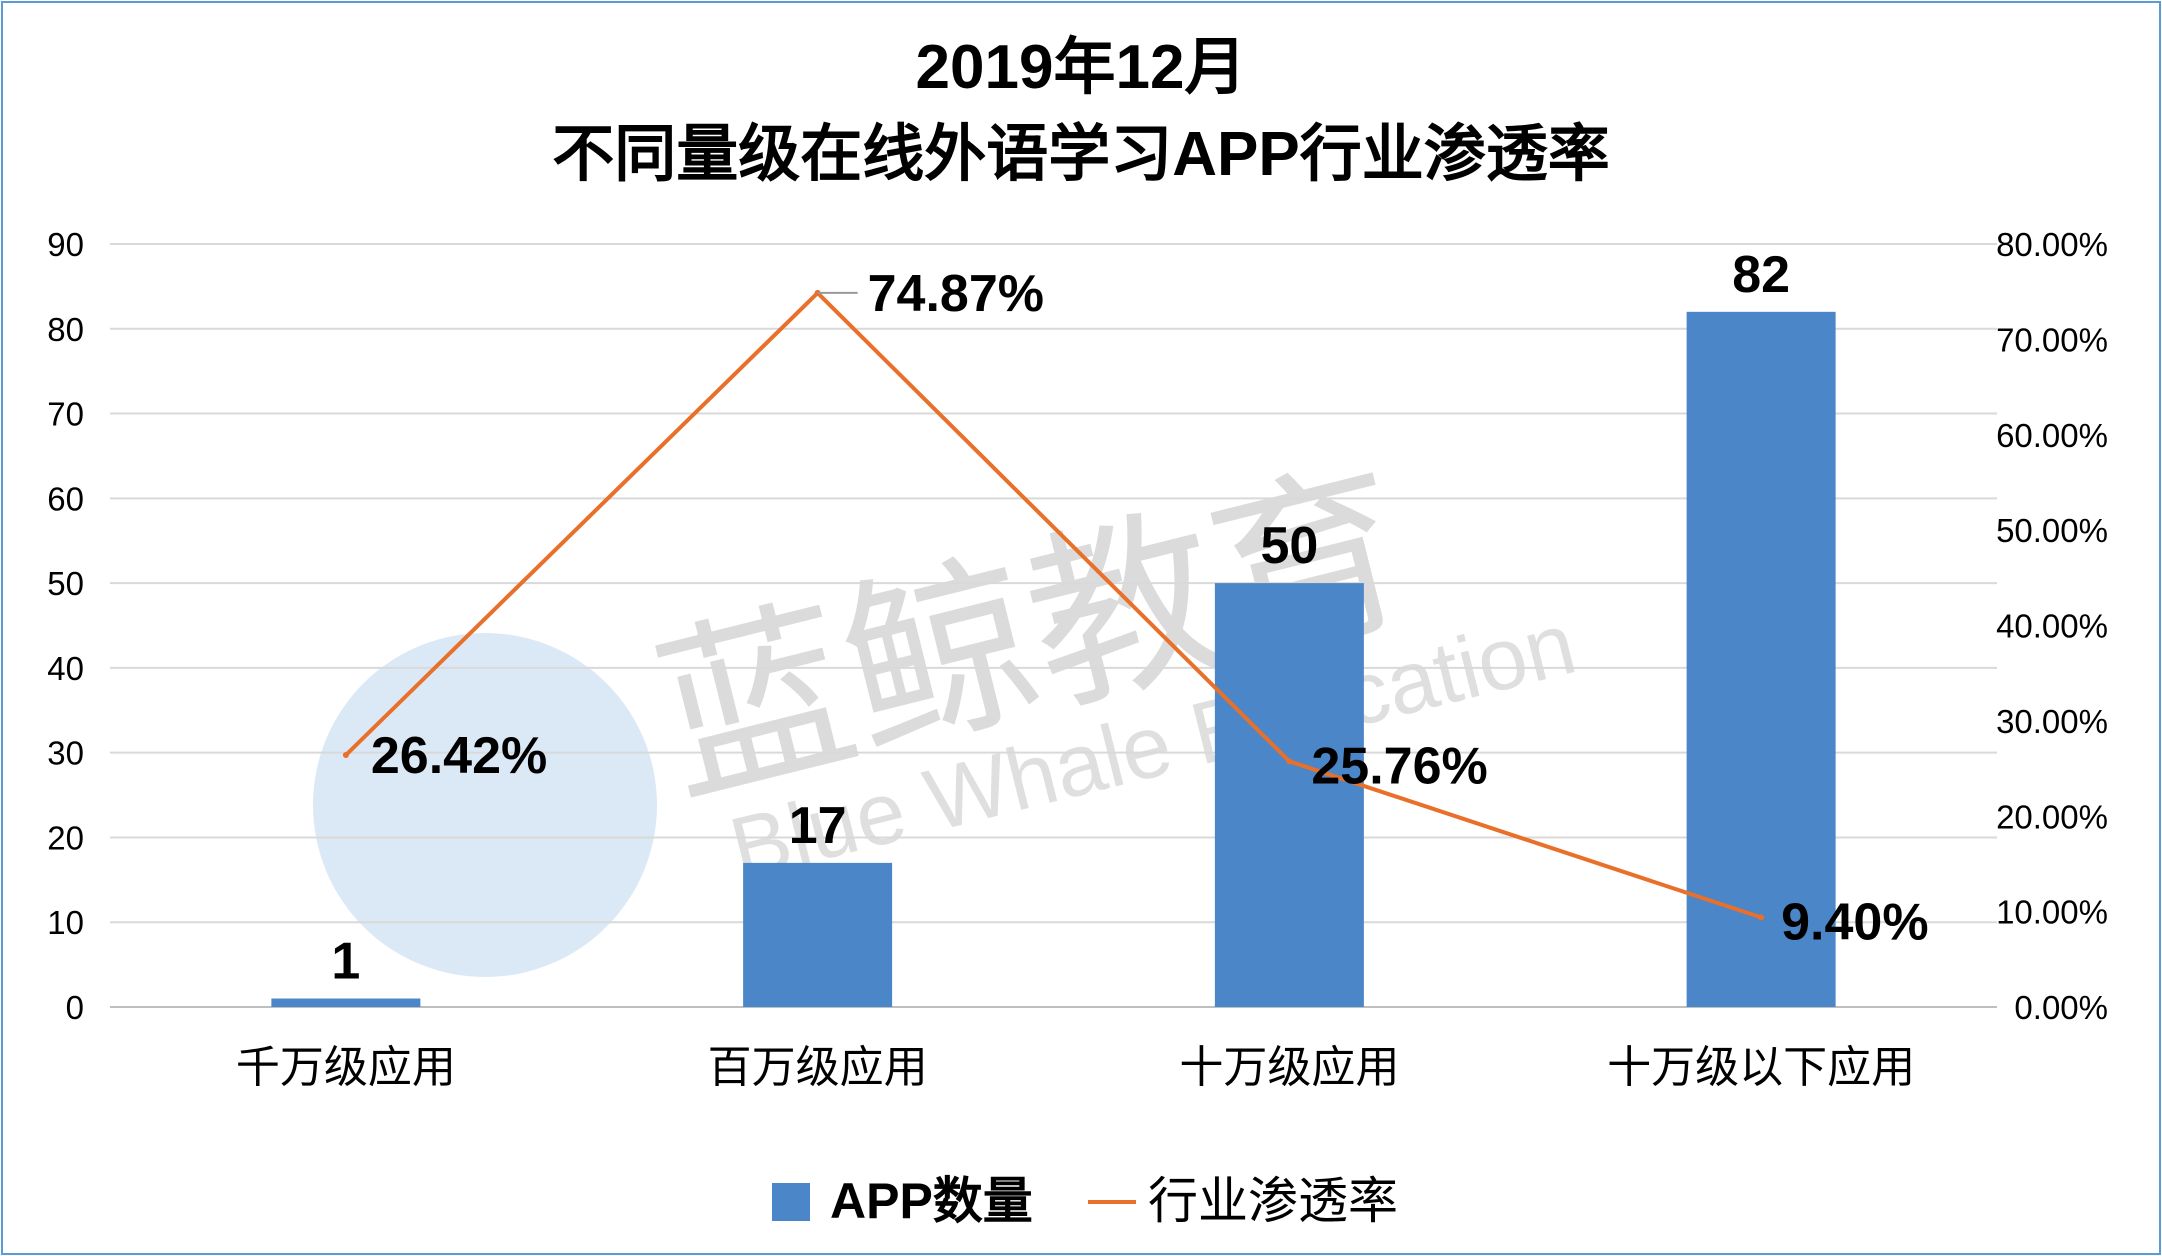 The width and height of the screenshot is (2162, 1256). Describe the element at coordinates (2052, 530) in the screenshot. I see `right-axis-tick-label: 50.00%` at that location.